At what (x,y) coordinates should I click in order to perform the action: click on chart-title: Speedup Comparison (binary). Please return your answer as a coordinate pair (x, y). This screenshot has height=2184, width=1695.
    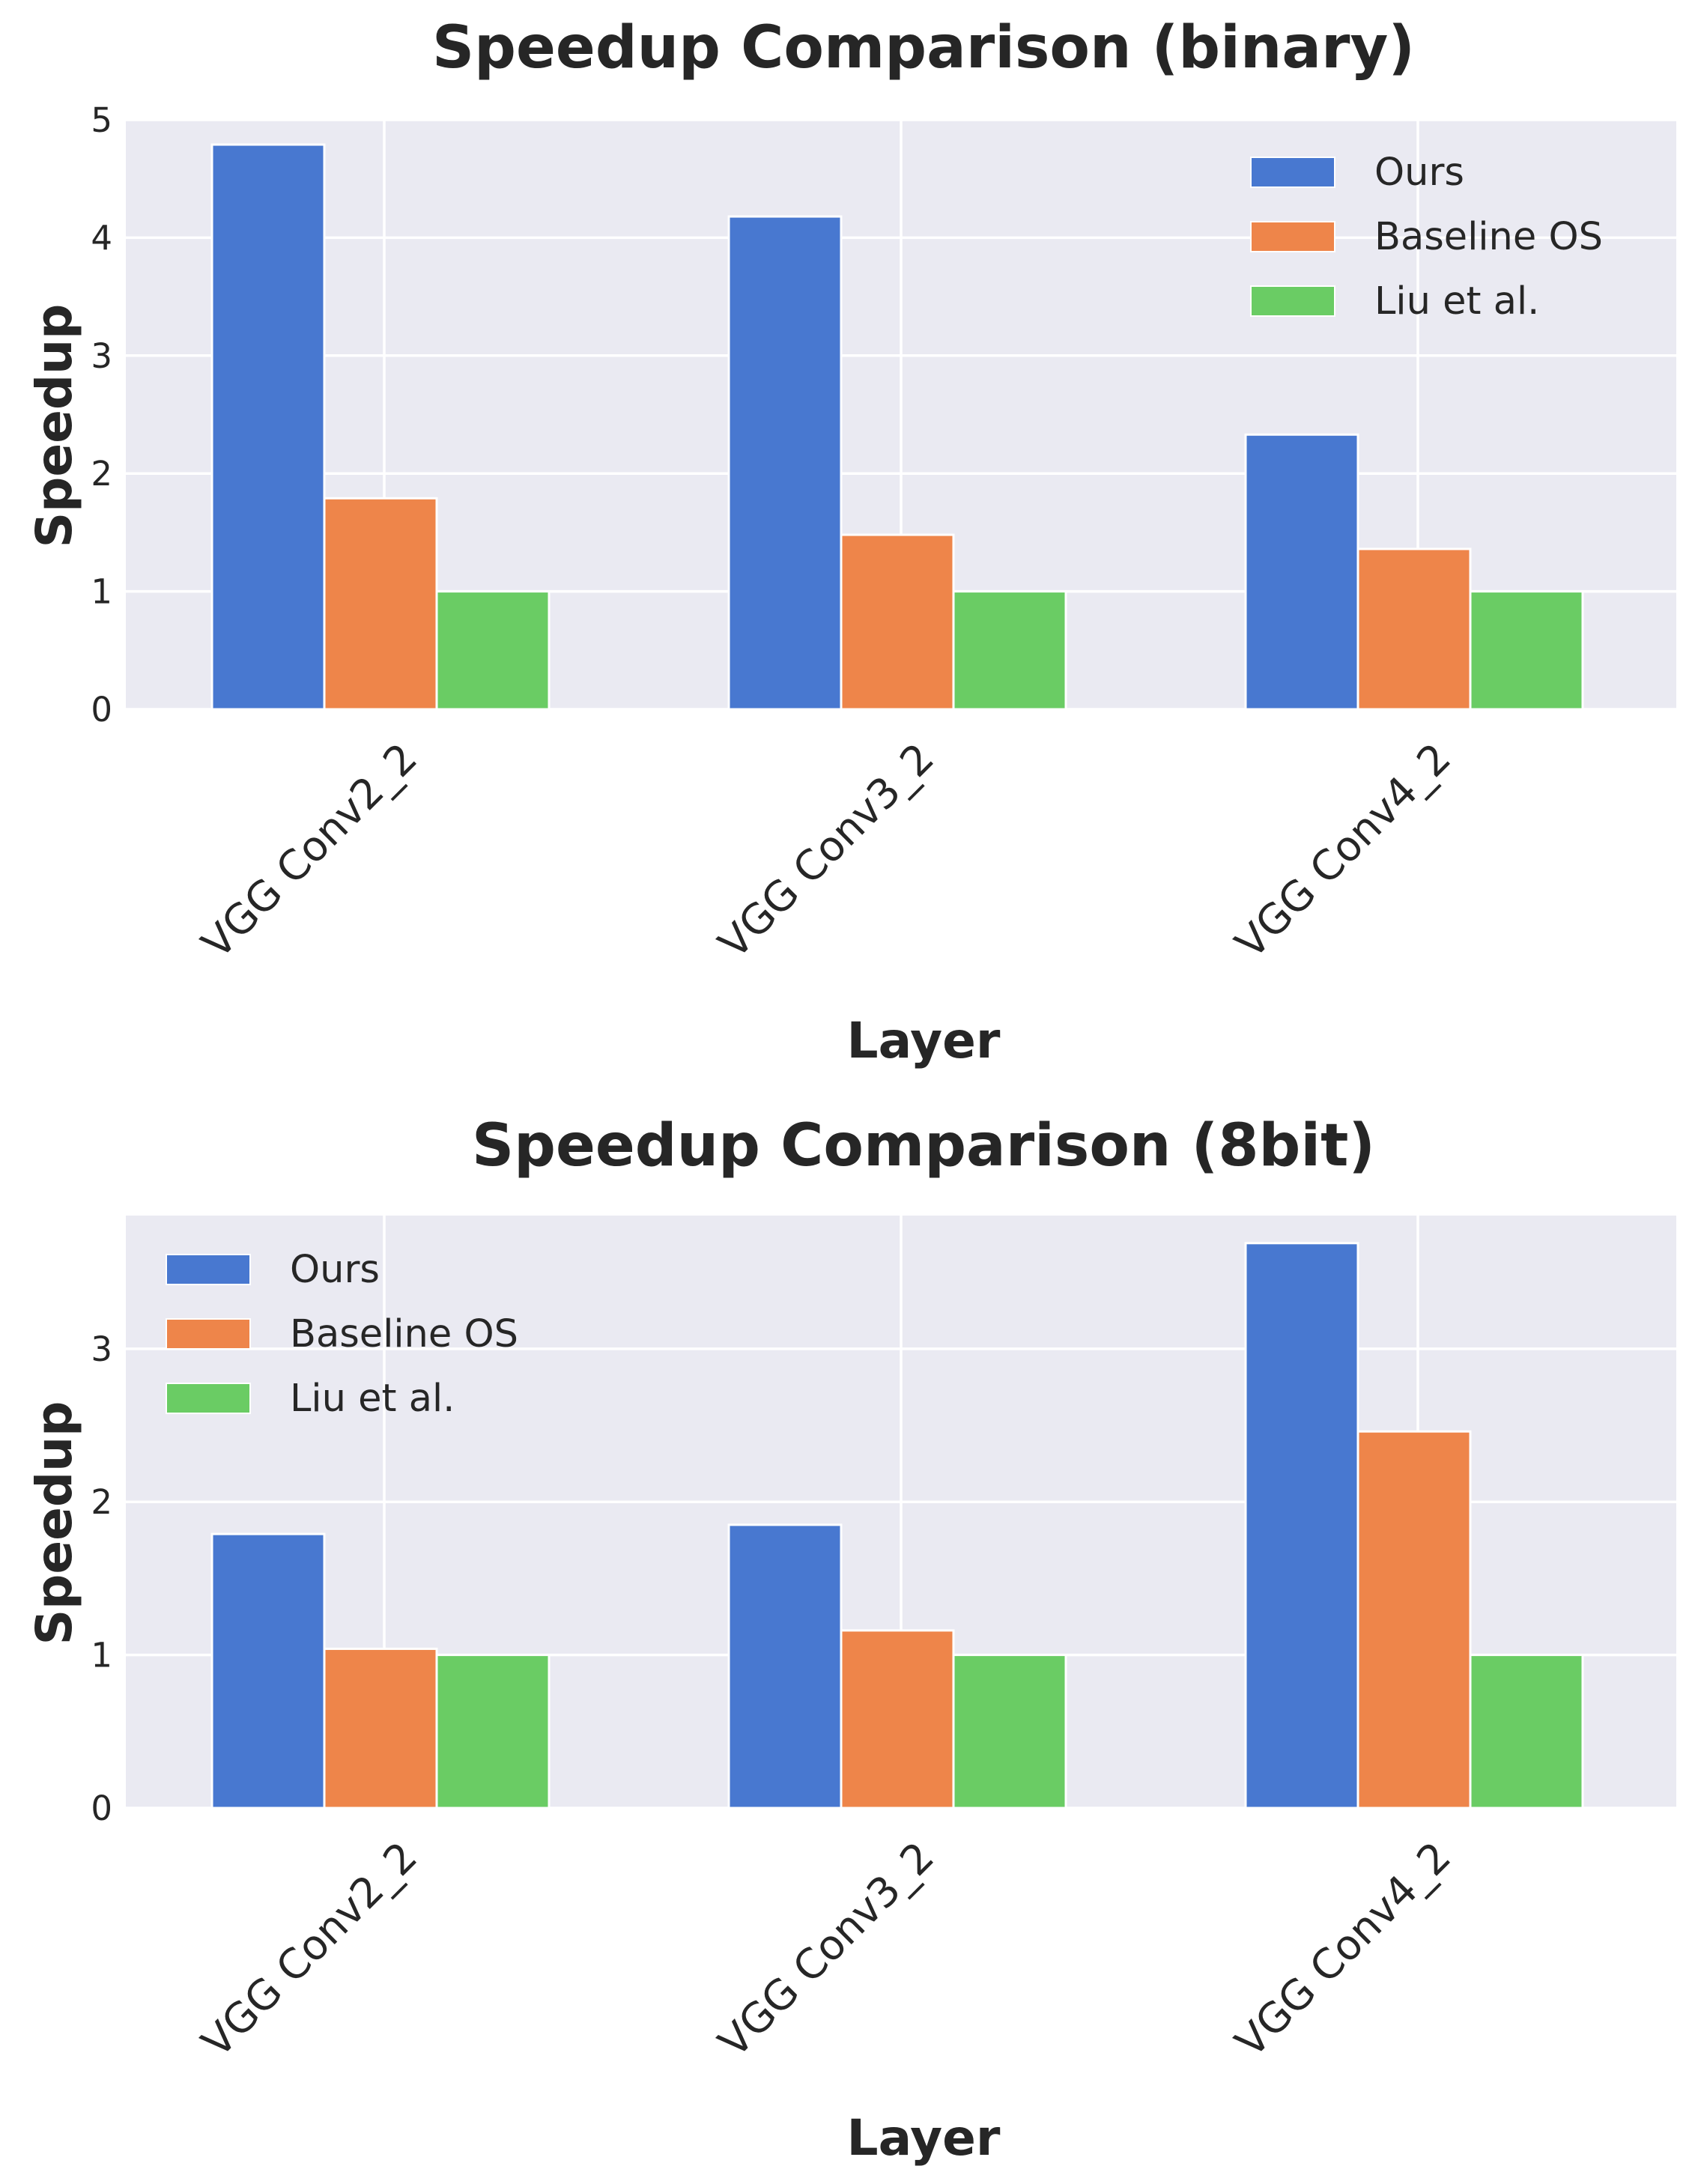
    Looking at the image, I should click on (924, 48).